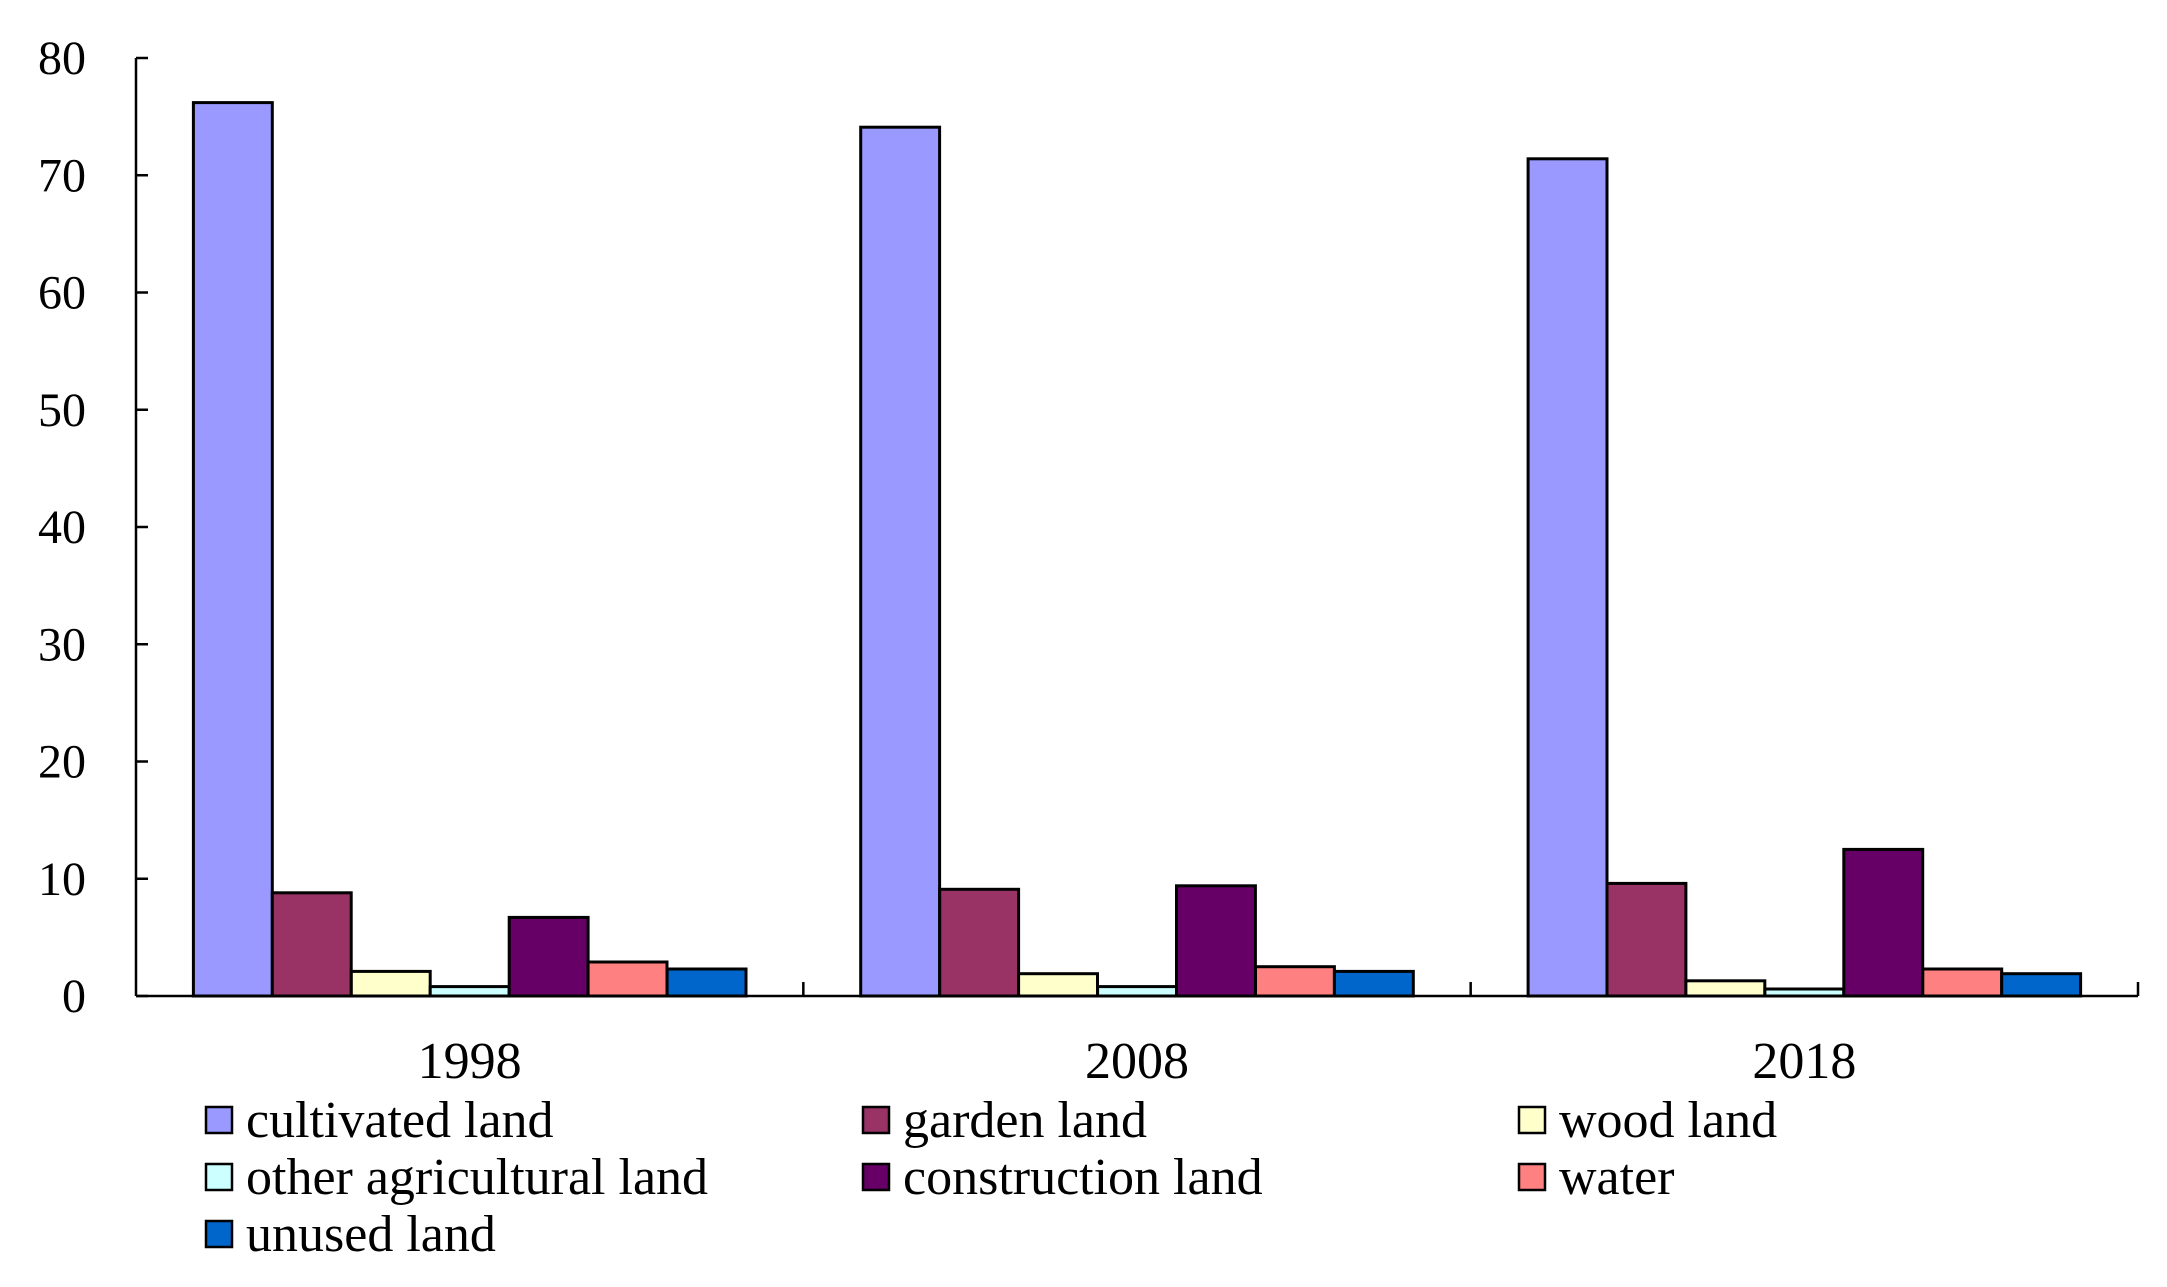  What do you see at coordinates (311, 944) in the screenshot?
I see `bar-garden-land-1998` at bounding box center [311, 944].